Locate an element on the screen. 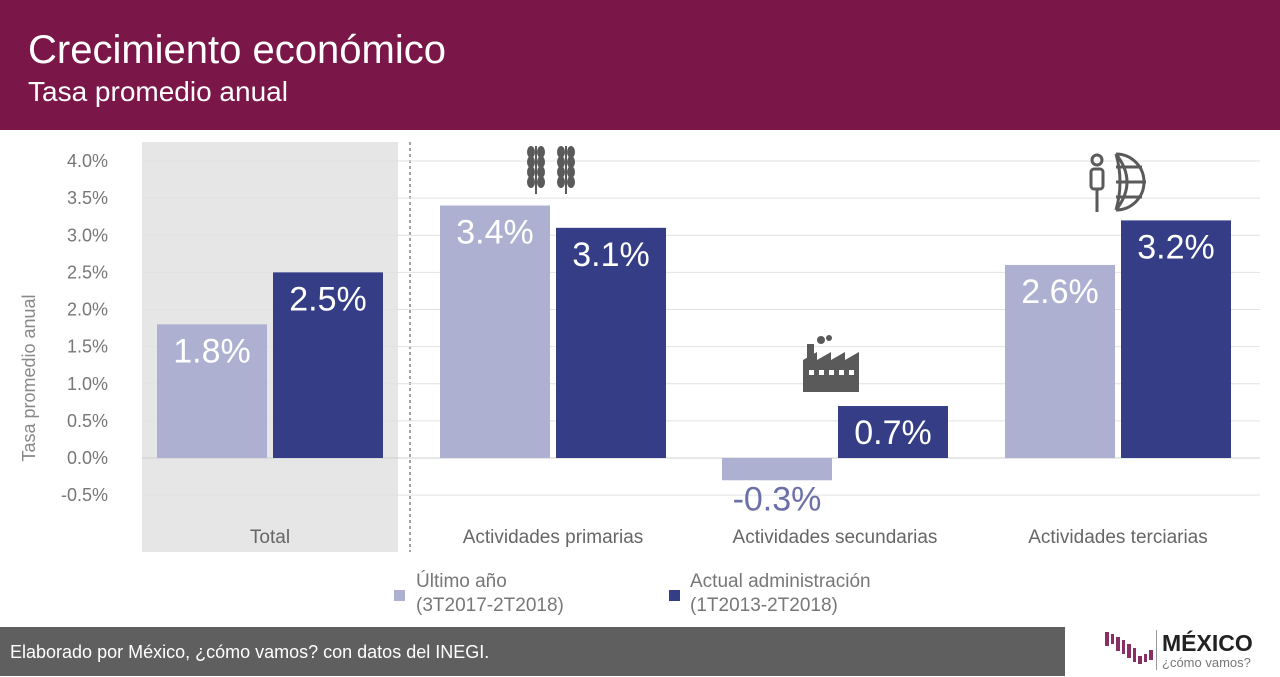 Image resolution: width=1280 pixels, height=677 pixels. legend-swatch-series1 is located at coordinates (399, 595).